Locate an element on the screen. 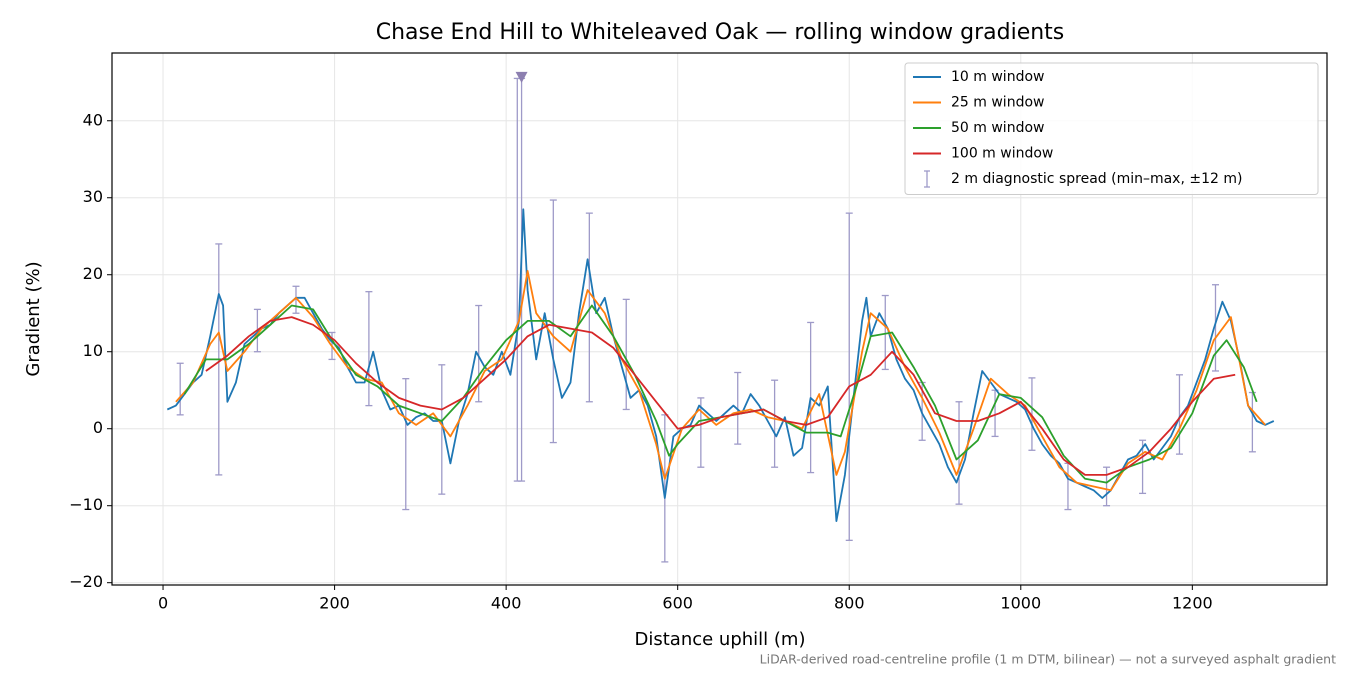 The width and height of the screenshot is (1350, 675). y-tick-label: 0 is located at coordinates (98, 427).